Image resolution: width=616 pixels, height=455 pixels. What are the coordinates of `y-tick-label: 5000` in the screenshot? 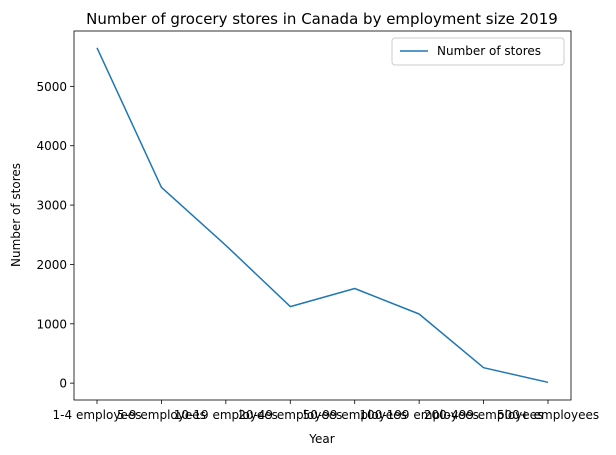 It's located at (51, 87).